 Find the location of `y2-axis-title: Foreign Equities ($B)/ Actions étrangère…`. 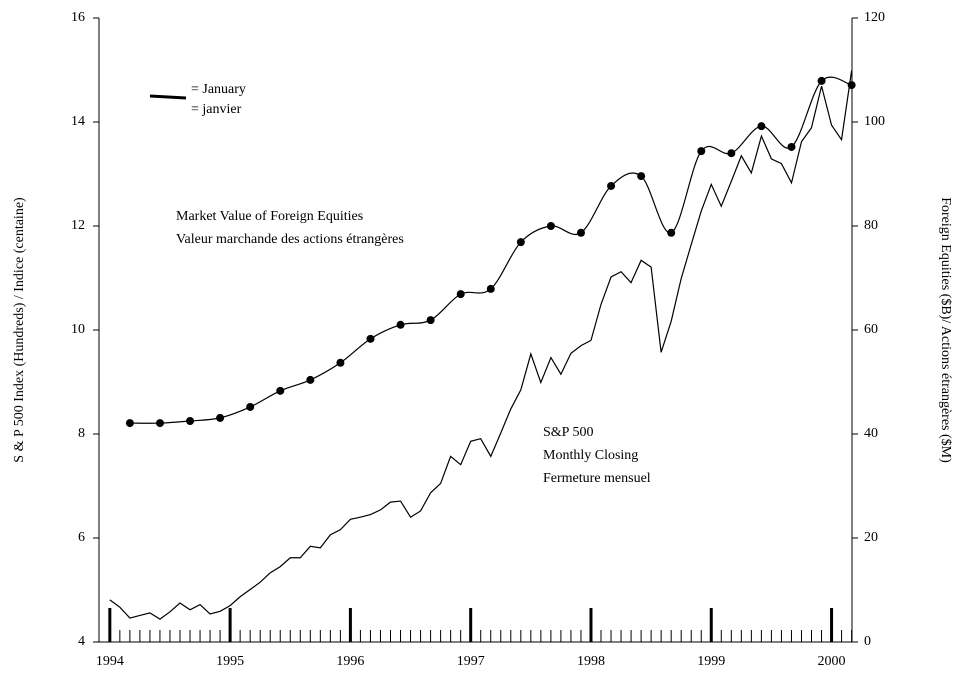

y2-axis-title: Foreign Equities ($B)/ Actions étrangère… is located at coordinates (945, 330).